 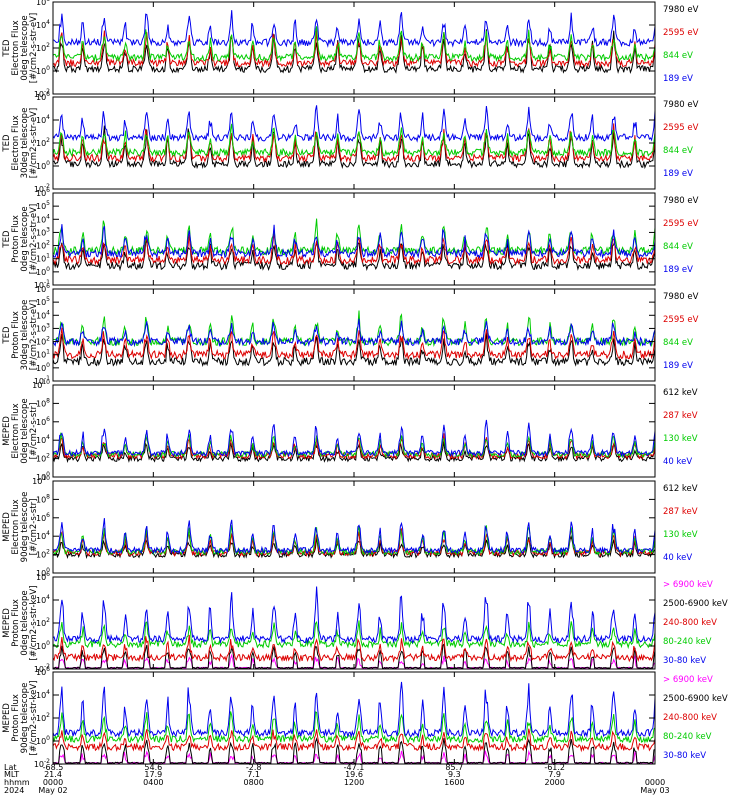 What do you see at coordinates (454, 774) in the screenshot?
I see `x-axis-value: 9.3` at bounding box center [454, 774].